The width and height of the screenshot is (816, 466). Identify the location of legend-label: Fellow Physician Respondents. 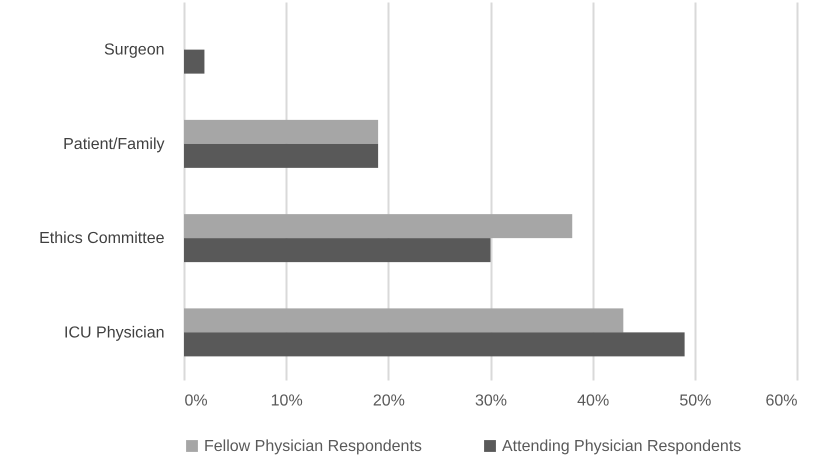
(313, 446).